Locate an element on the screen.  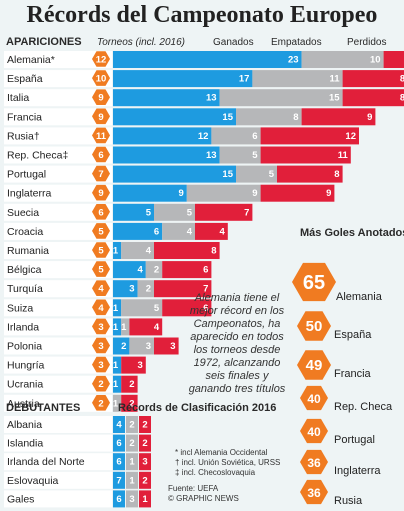
country-label: Francia is located at coordinates (24, 117).